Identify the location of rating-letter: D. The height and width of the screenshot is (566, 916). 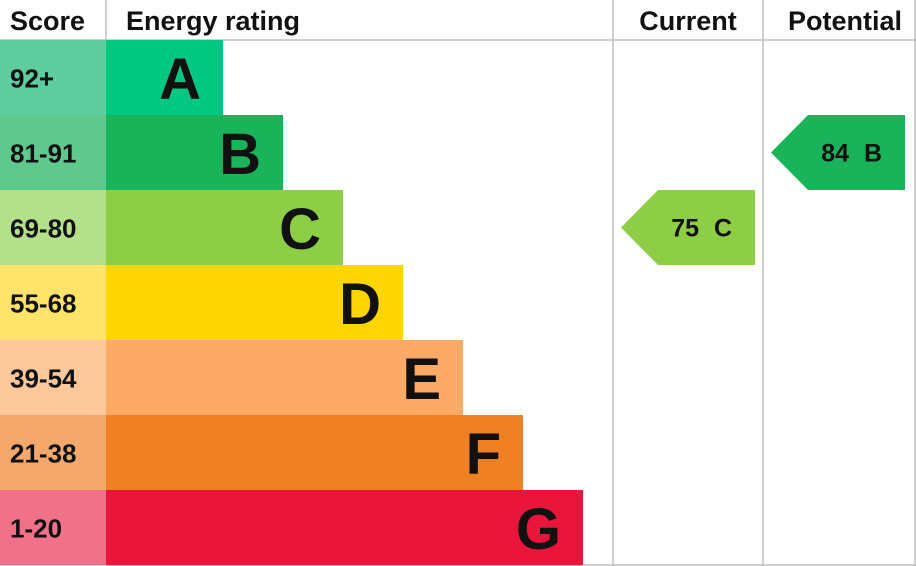
(360, 304).